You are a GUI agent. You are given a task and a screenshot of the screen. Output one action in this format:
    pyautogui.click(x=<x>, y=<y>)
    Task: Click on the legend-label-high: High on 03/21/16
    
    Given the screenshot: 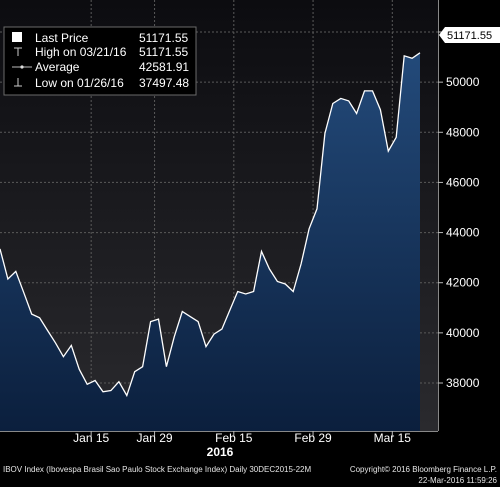 What is the action you would take?
    pyautogui.click(x=81, y=52)
    